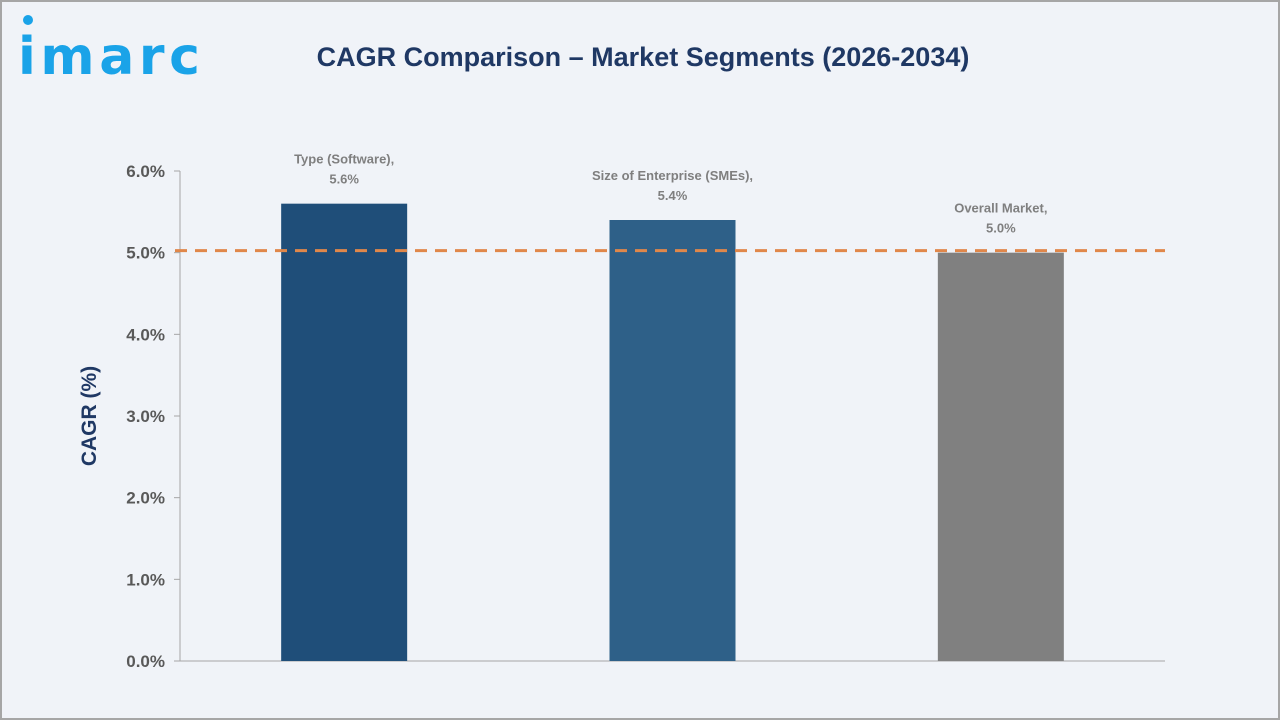 The height and width of the screenshot is (720, 1280). What do you see at coordinates (673, 195) in the screenshot?
I see `data-label-value: 5.4%` at bounding box center [673, 195].